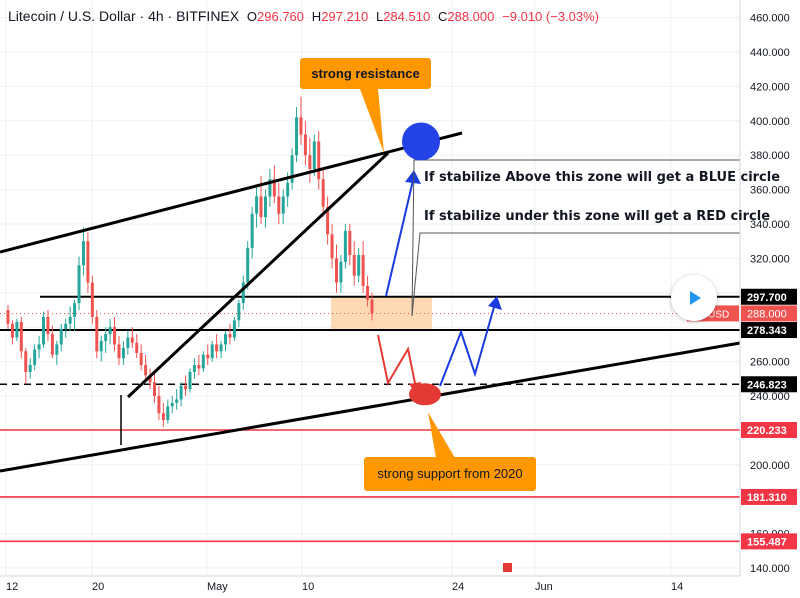 The image size is (800, 598). What do you see at coordinates (575, 274) in the screenshot?
I see `red-note-connector` at bounding box center [575, 274].